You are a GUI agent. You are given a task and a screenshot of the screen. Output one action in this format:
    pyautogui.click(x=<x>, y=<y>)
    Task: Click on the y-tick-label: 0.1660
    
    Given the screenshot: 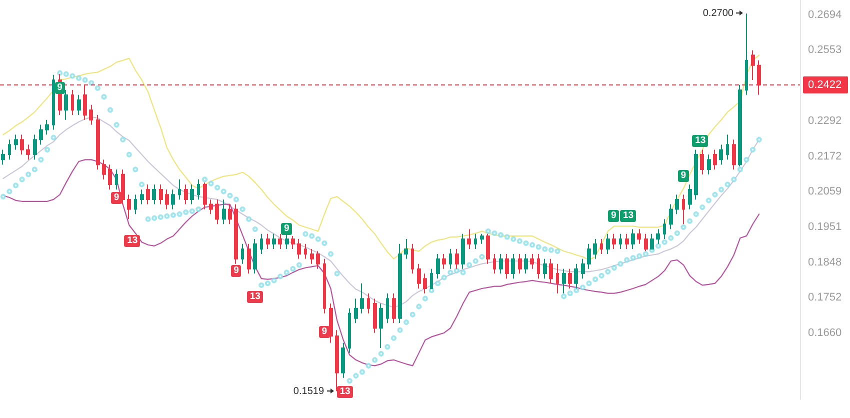 What is the action you would take?
    pyautogui.click(x=825, y=332)
    